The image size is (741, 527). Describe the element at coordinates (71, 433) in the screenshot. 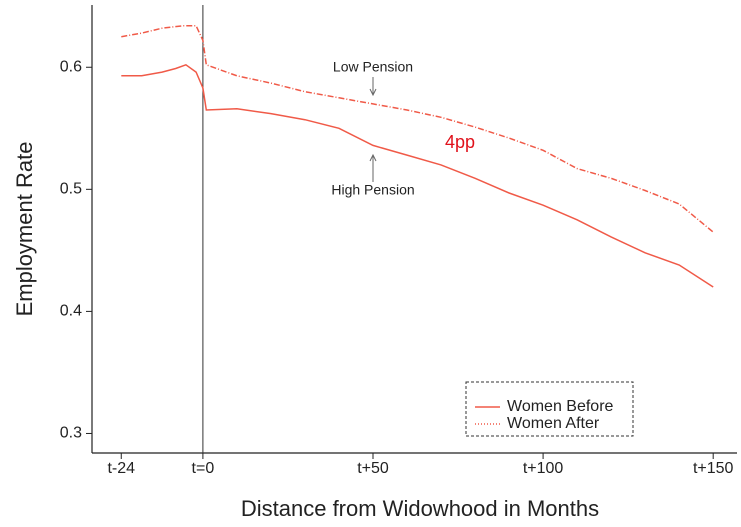

I see `y-tick-label: 0.3` at that location.